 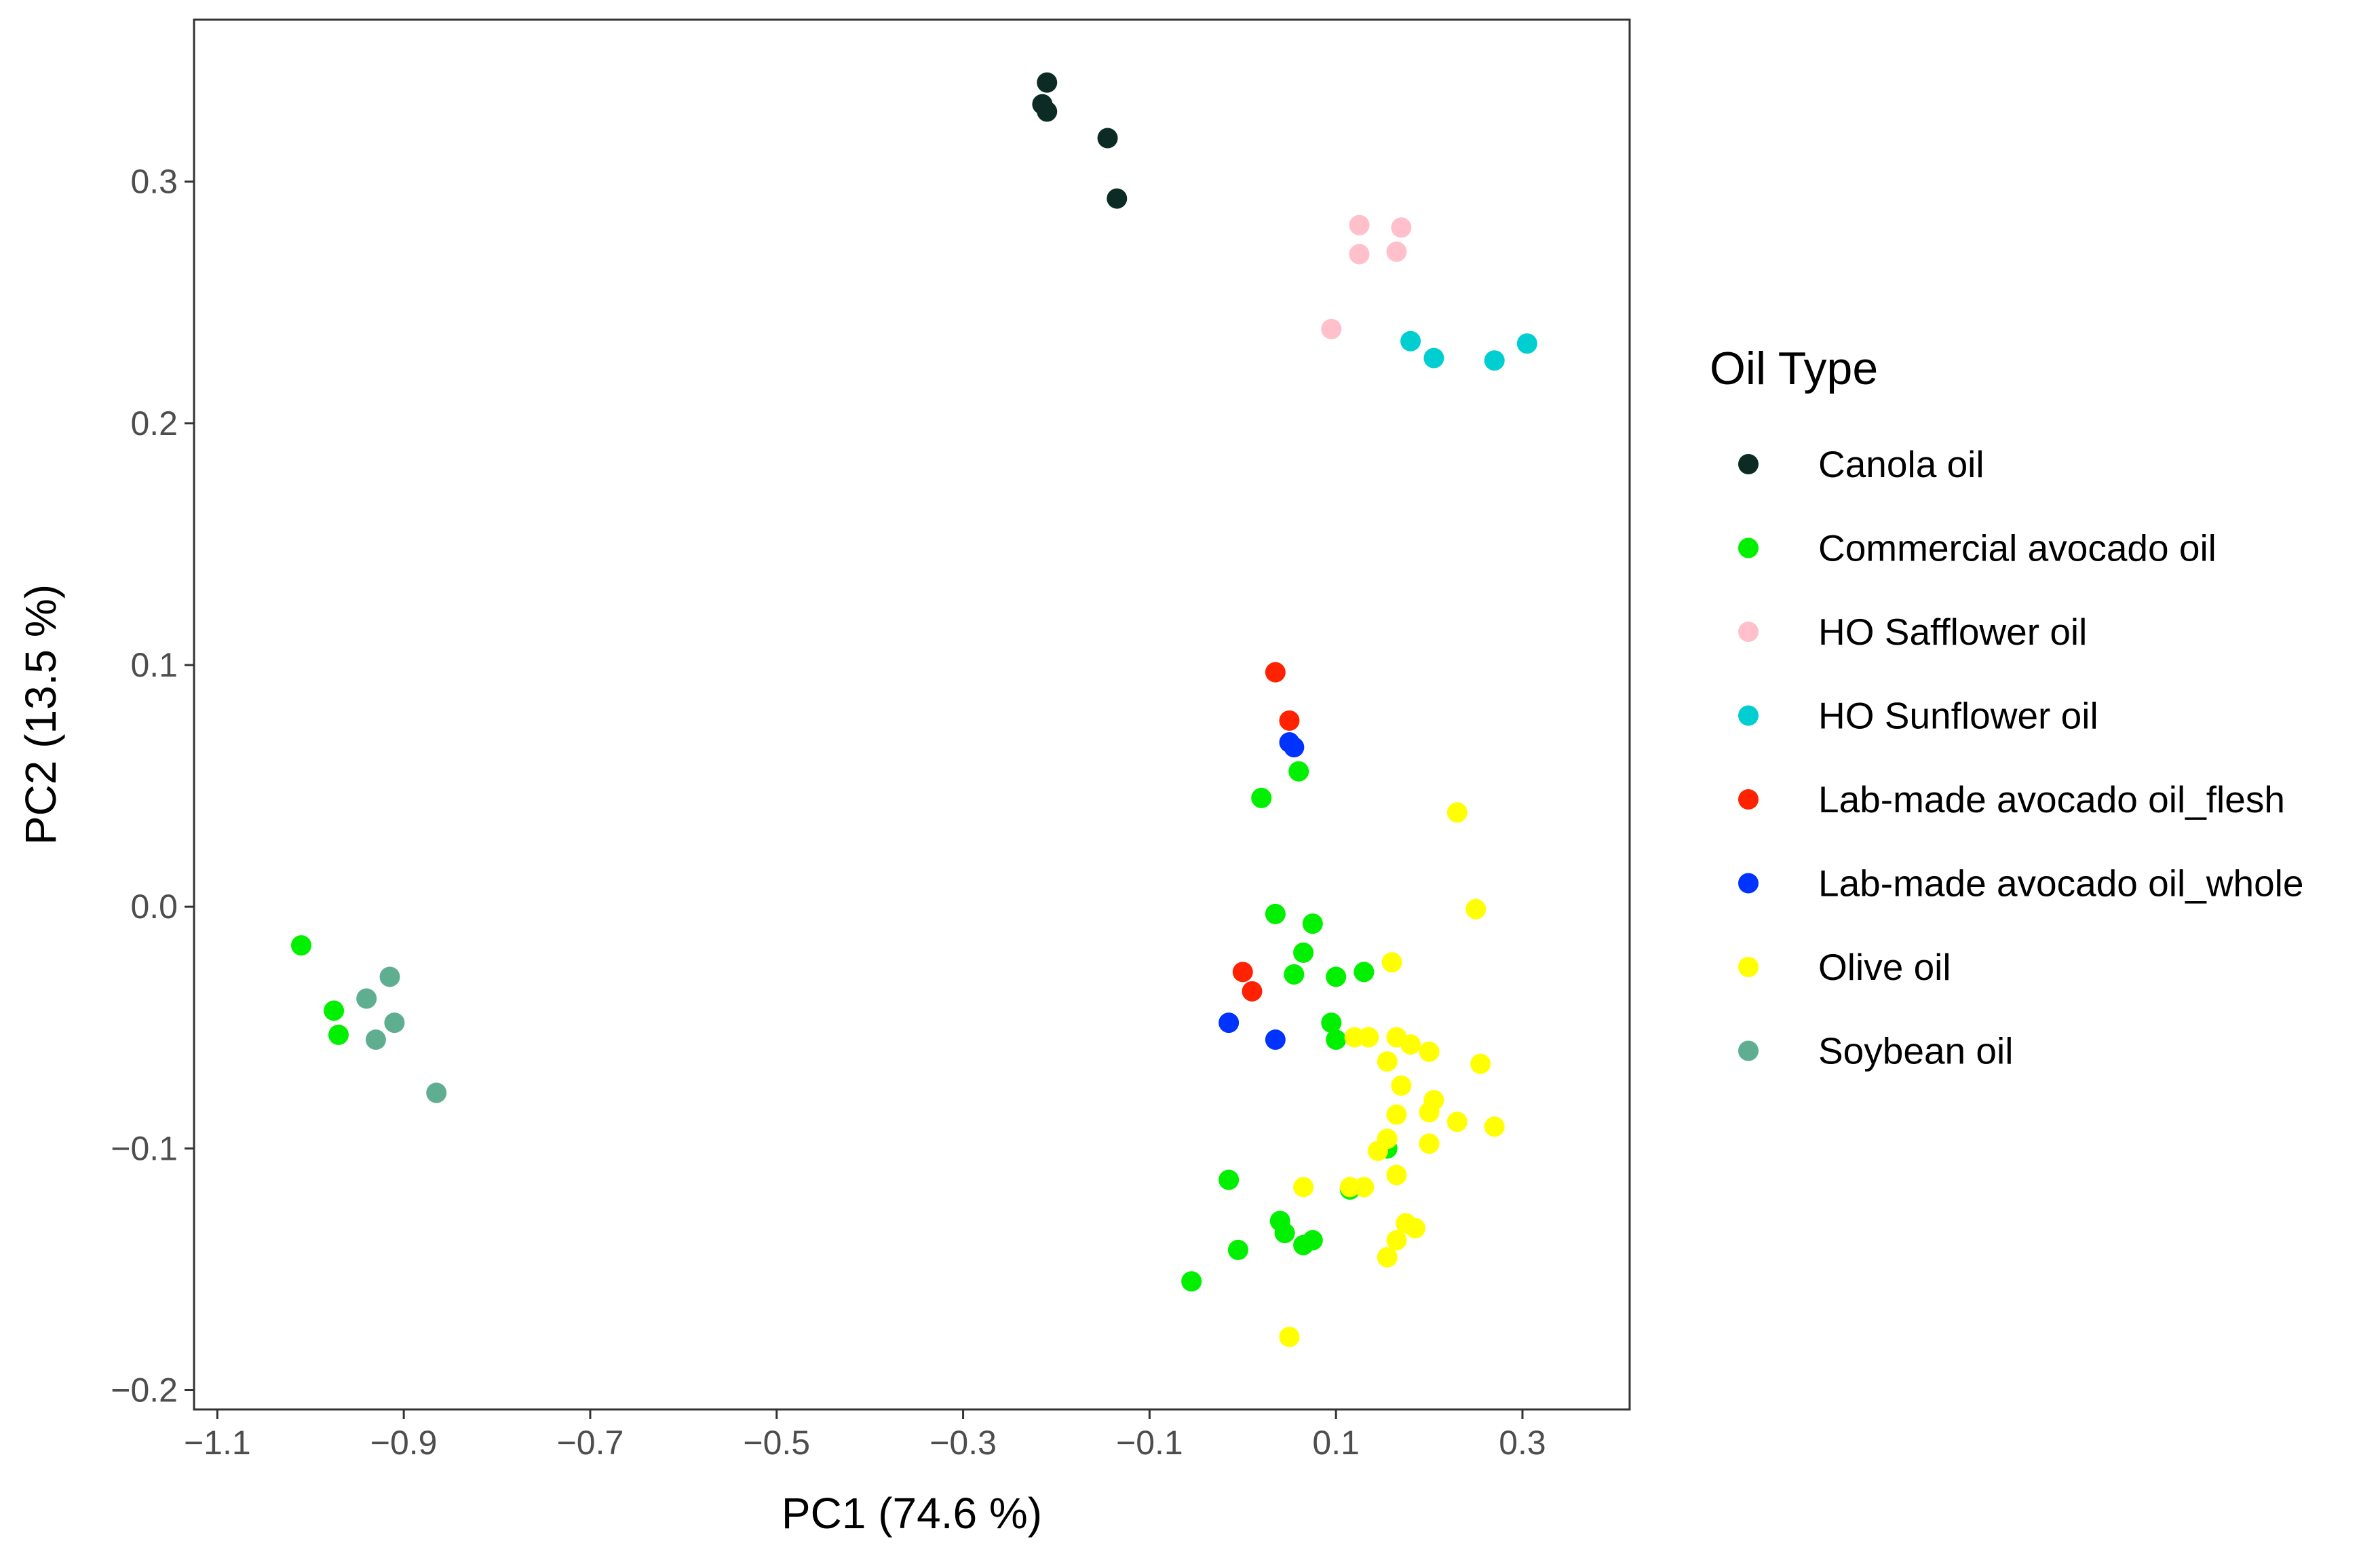 What do you see at coordinates (154, 423) in the screenshot?
I see `y-tick-label: 0.2` at bounding box center [154, 423].